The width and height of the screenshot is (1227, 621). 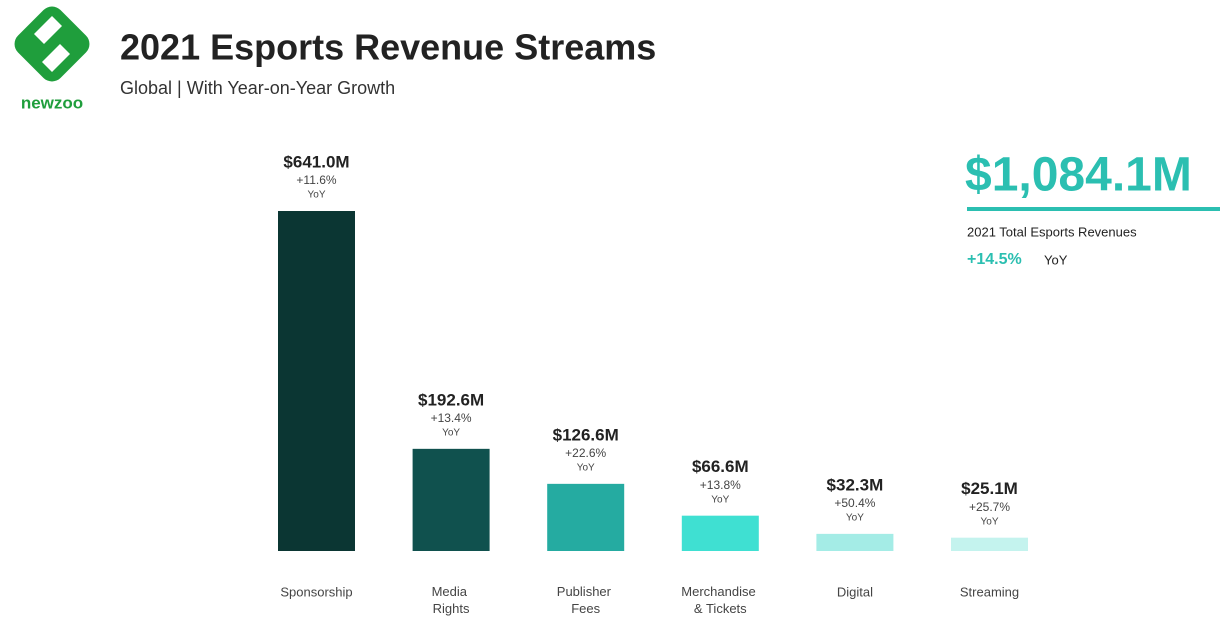 I want to click on total-growth: +14.5%, so click(x=994, y=259).